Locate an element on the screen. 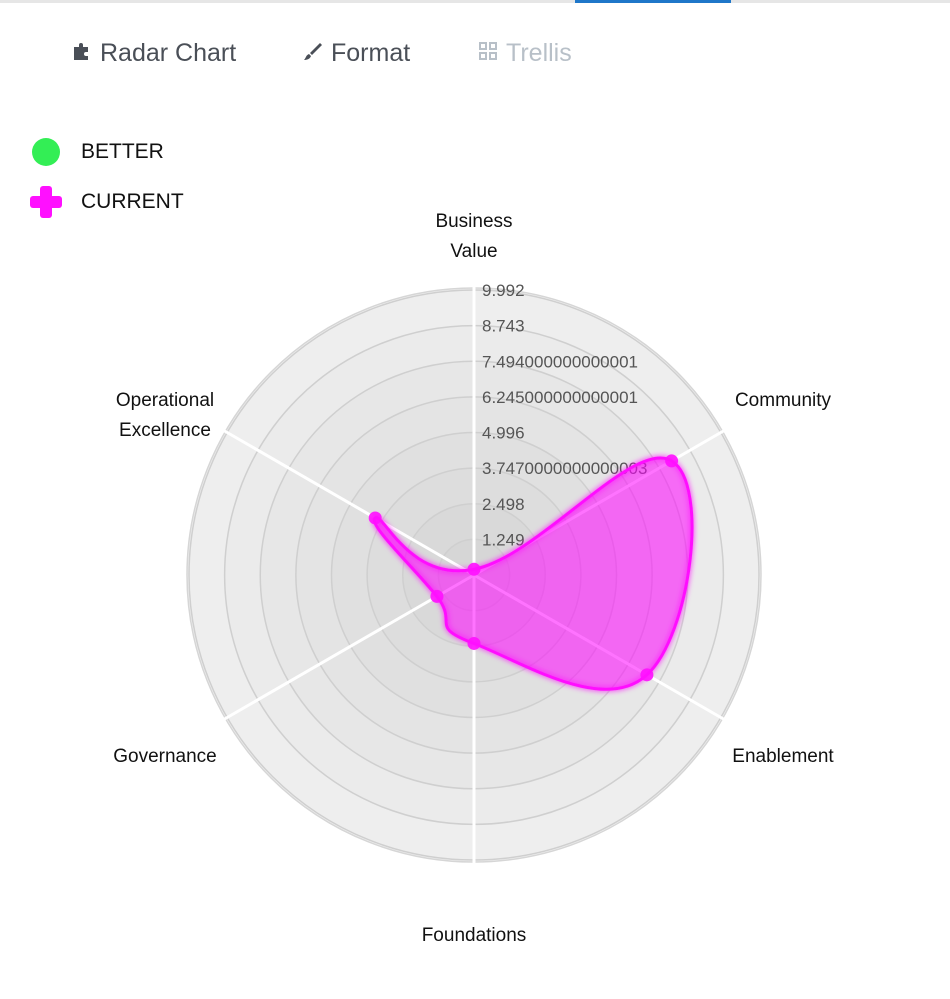  legend-item-current: CURRENT is located at coordinates (107, 202).